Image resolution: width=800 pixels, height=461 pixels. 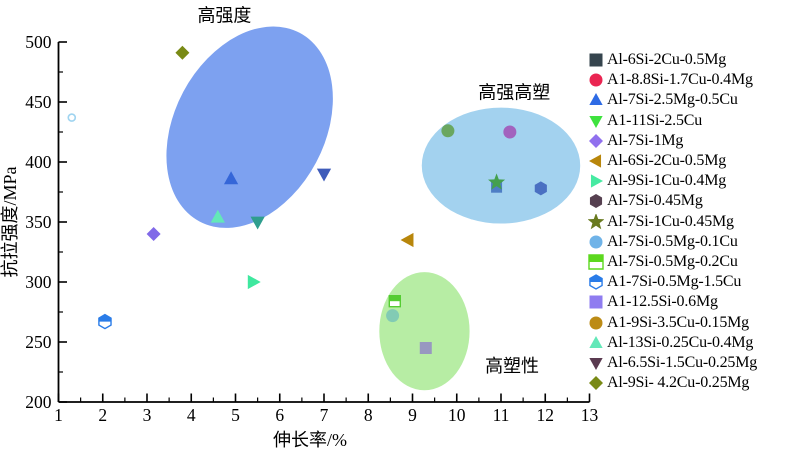 What do you see at coordinates (512, 366) in the screenshot?
I see `region-label-high-plasticity: 高塑性` at bounding box center [512, 366].